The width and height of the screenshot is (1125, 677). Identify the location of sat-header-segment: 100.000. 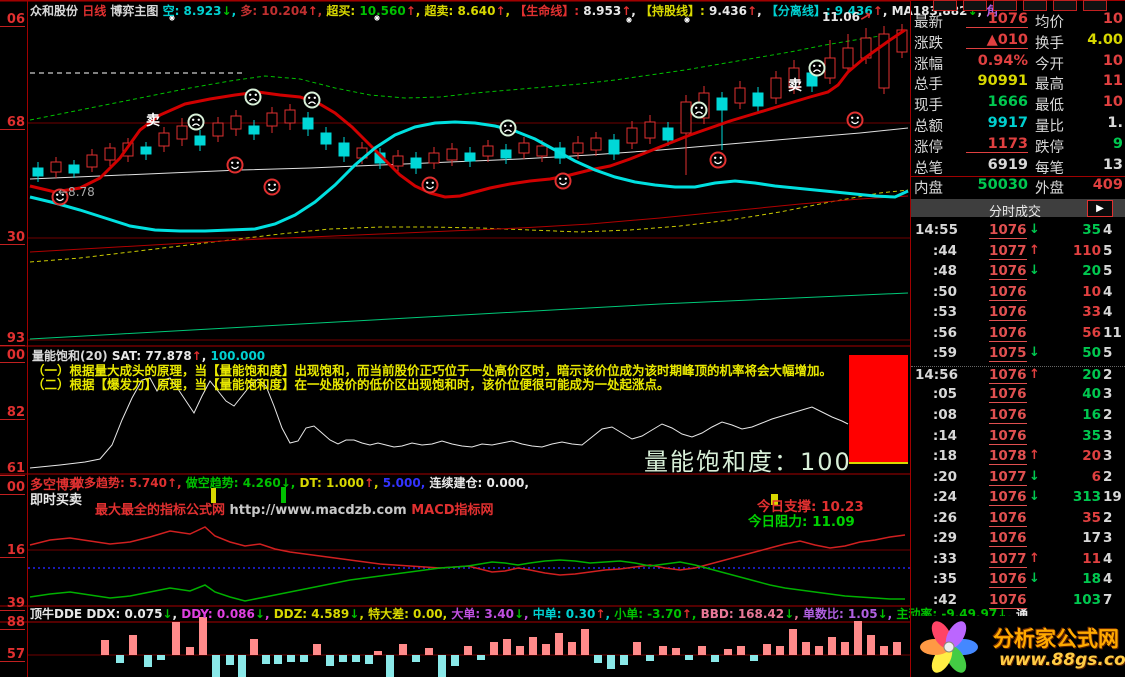
(238, 356).